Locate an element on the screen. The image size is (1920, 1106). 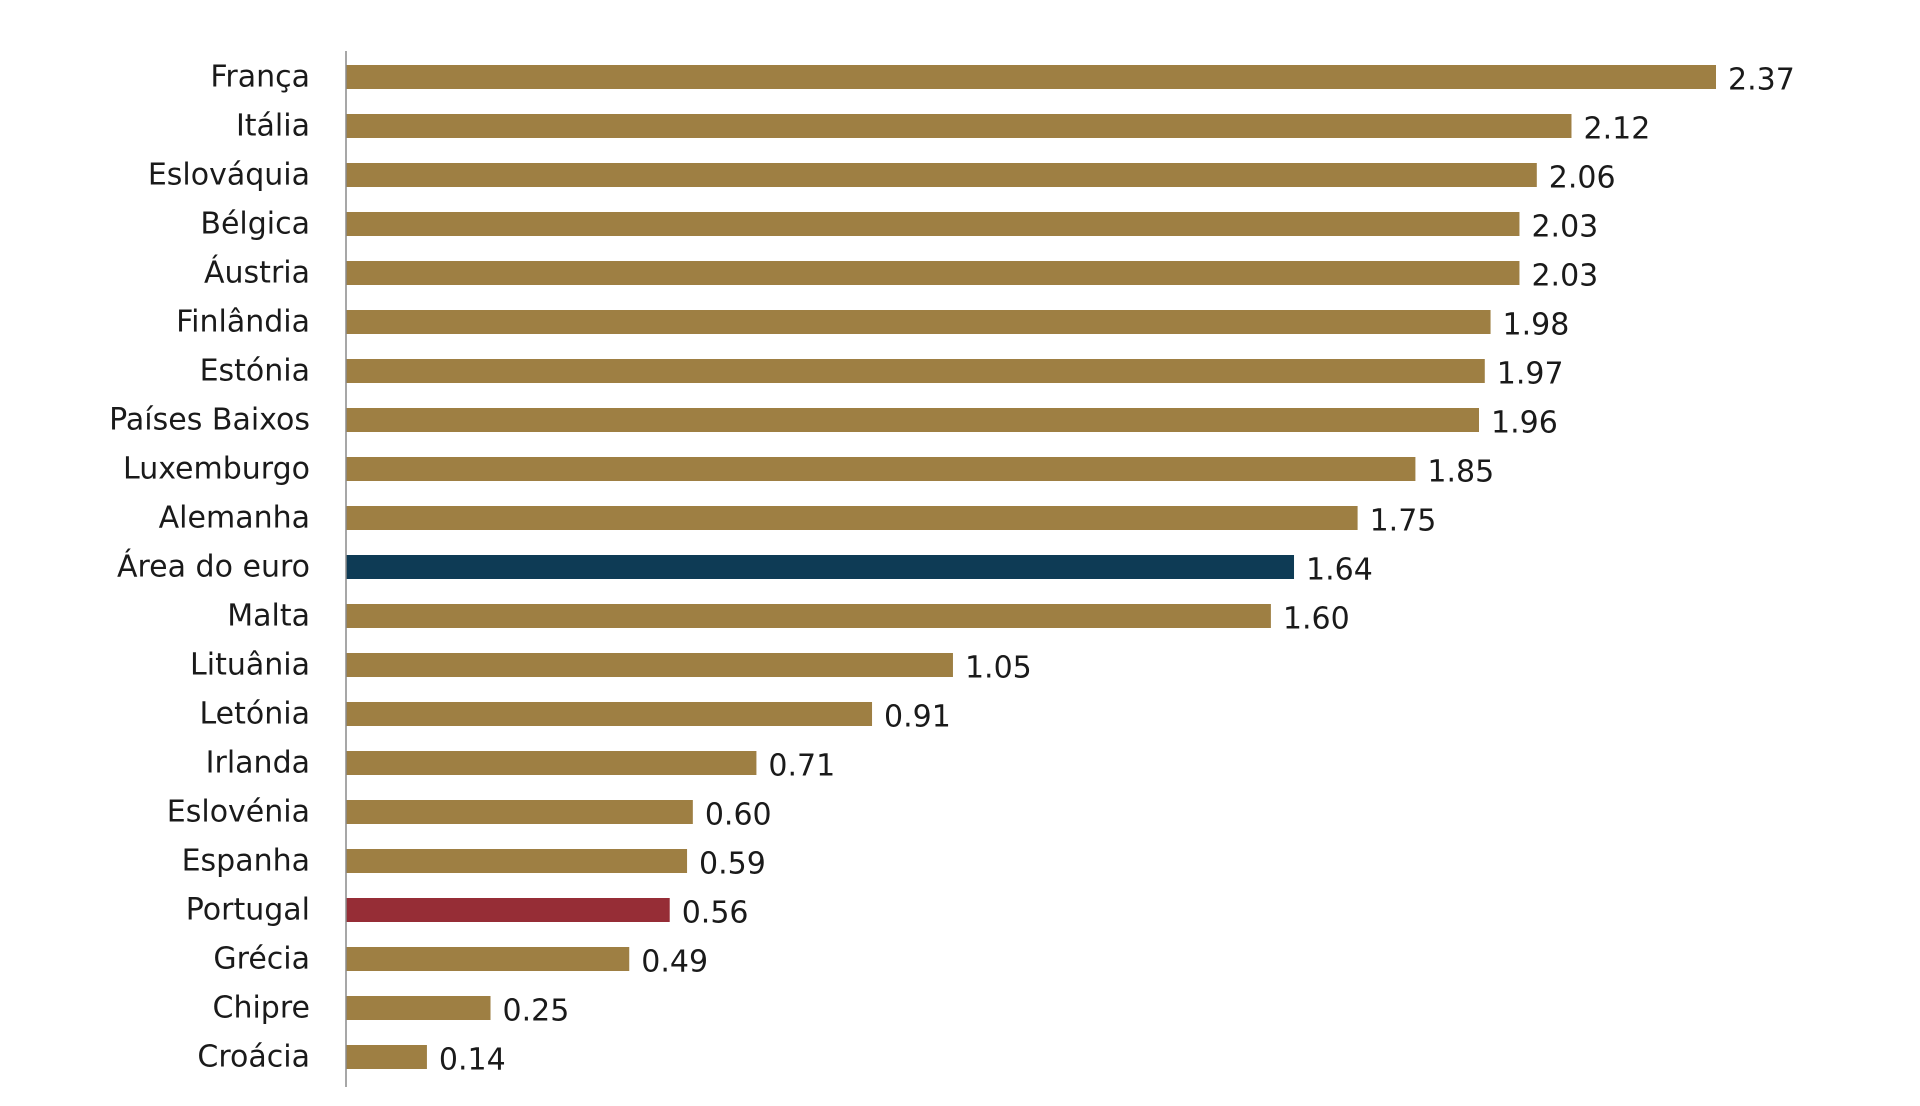
value-label-luxemburgo: 1.85 is located at coordinates (1460, 472).